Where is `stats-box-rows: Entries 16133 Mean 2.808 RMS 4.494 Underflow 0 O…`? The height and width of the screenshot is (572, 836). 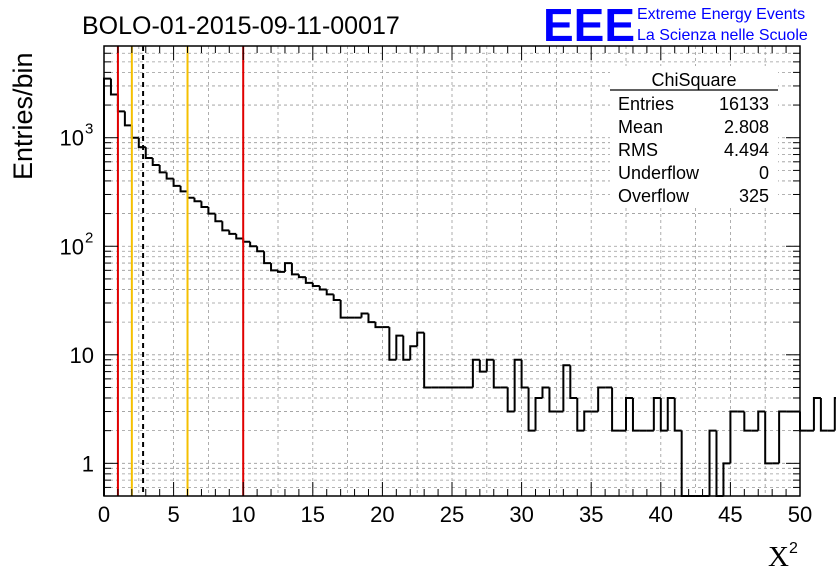 stats-box-rows: Entries 16133 Mean 2.808 RMS 4.494 Underflow 0 O… is located at coordinates (693, 150).